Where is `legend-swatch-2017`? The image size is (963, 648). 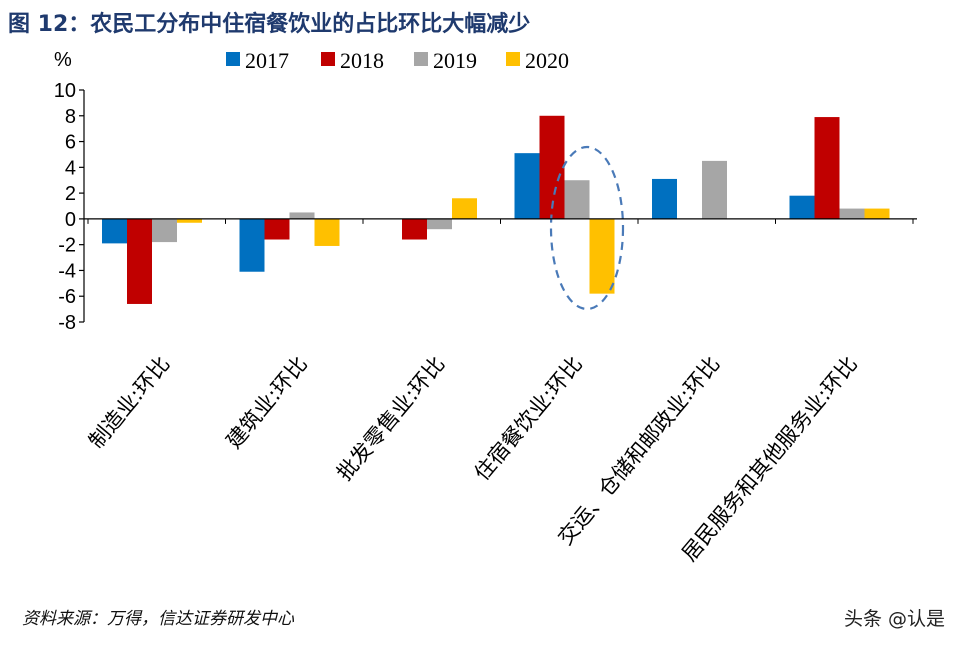 legend-swatch-2017 is located at coordinates (233, 59).